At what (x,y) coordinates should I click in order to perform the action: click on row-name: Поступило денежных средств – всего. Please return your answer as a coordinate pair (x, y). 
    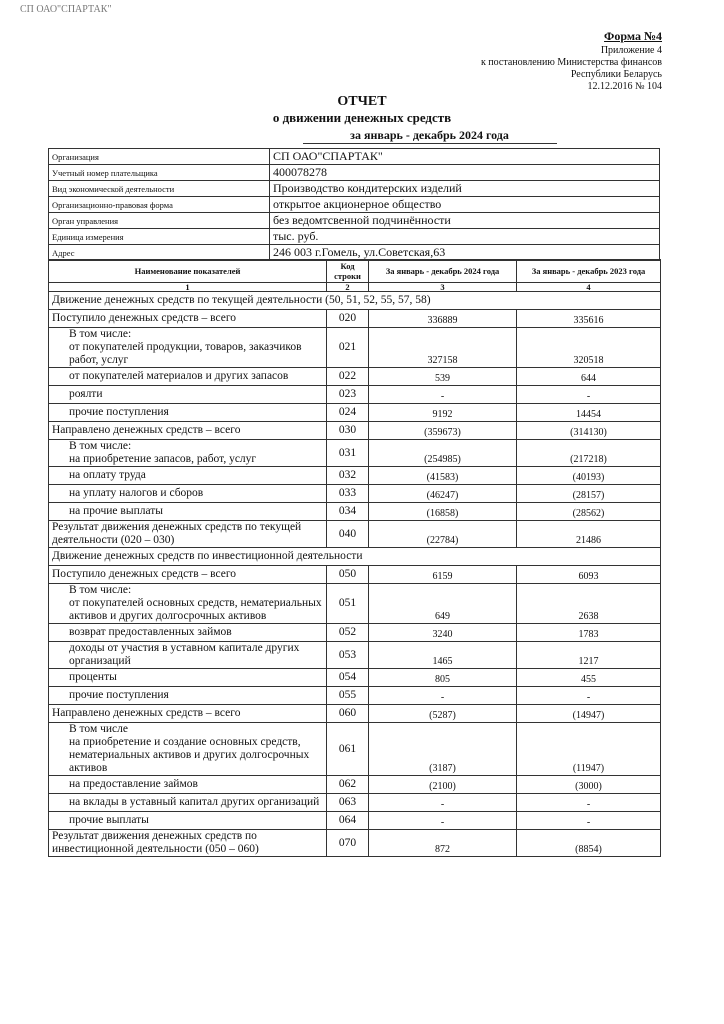
    Looking at the image, I should click on (187, 574).